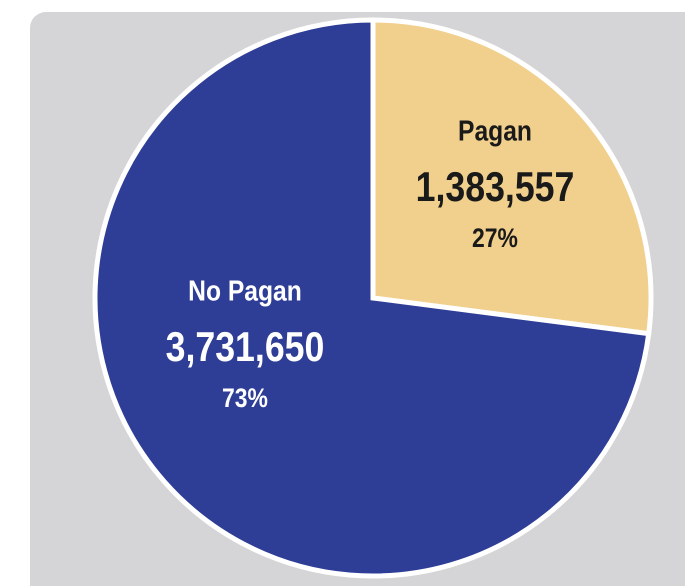 The width and height of the screenshot is (685, 586). I want to click on slice-name: No Pagan, so click(245, 291).